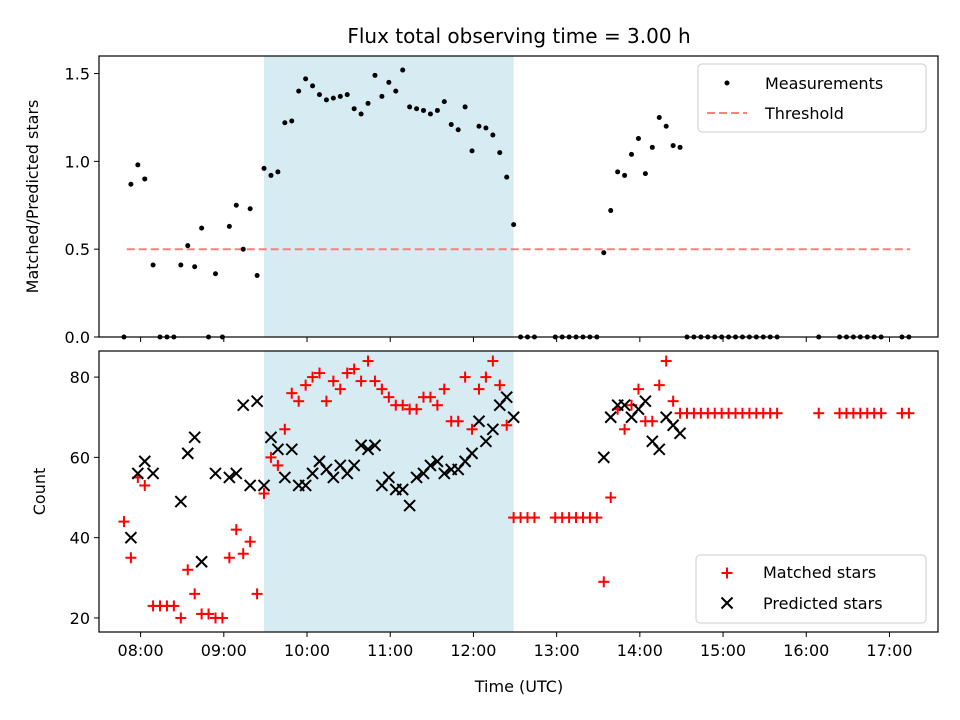 The height and width of the screenshot is (720, 960). I want to click on legend-matched-marker, so click(727, 573).